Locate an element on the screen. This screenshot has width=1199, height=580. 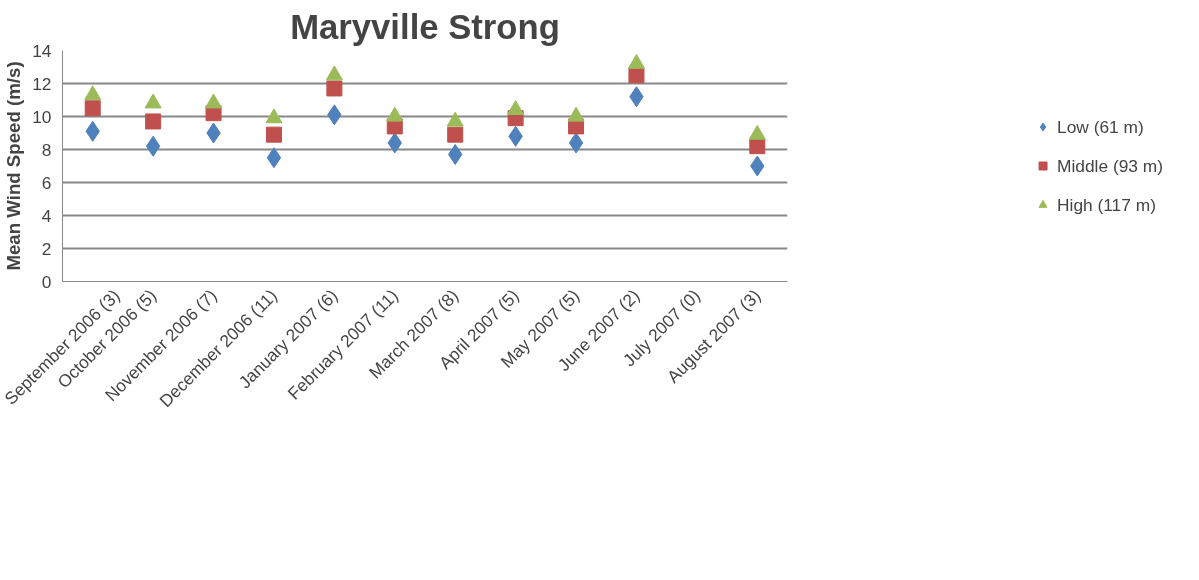
y-axis-title: Mean Wind Speed (m/s) is located at coordinates (14, 166).